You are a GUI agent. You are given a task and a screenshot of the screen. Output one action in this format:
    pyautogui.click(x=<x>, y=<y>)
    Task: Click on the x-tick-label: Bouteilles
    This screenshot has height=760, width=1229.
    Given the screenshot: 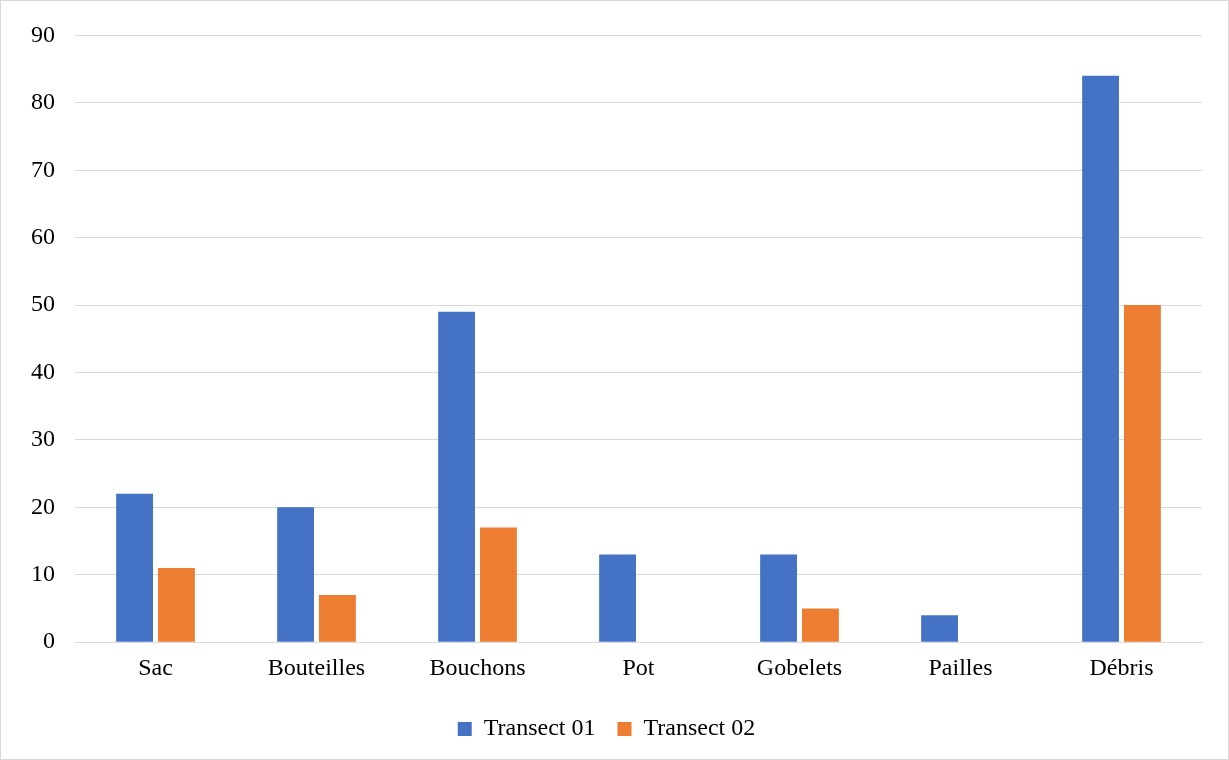 What is the action you would take?
    pyautogui.click(x=316, y=666)
    